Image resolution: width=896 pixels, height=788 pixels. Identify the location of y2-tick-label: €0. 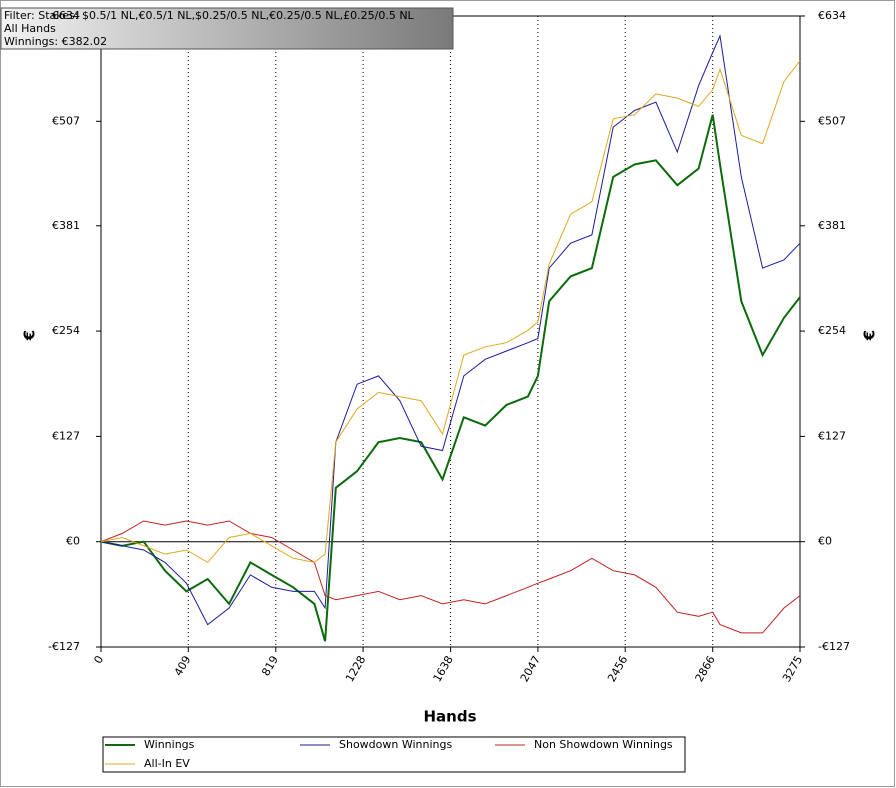
(825, 541).